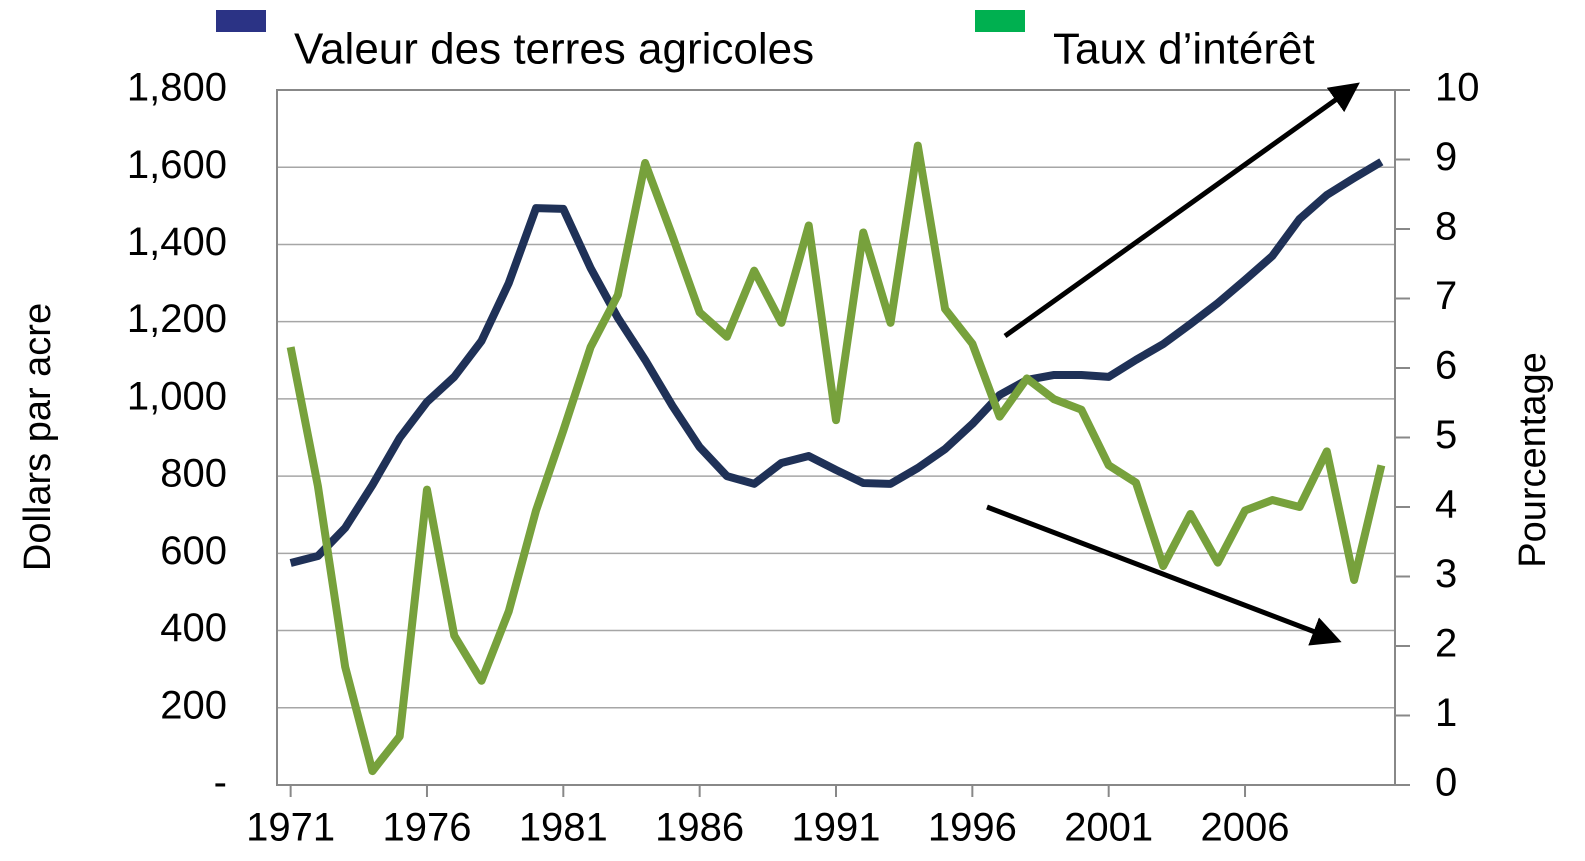 Image resolution: width=1585 pixels, height=861 pixels. I want to click on y2-tick-label: 10, so click(1457, 88).